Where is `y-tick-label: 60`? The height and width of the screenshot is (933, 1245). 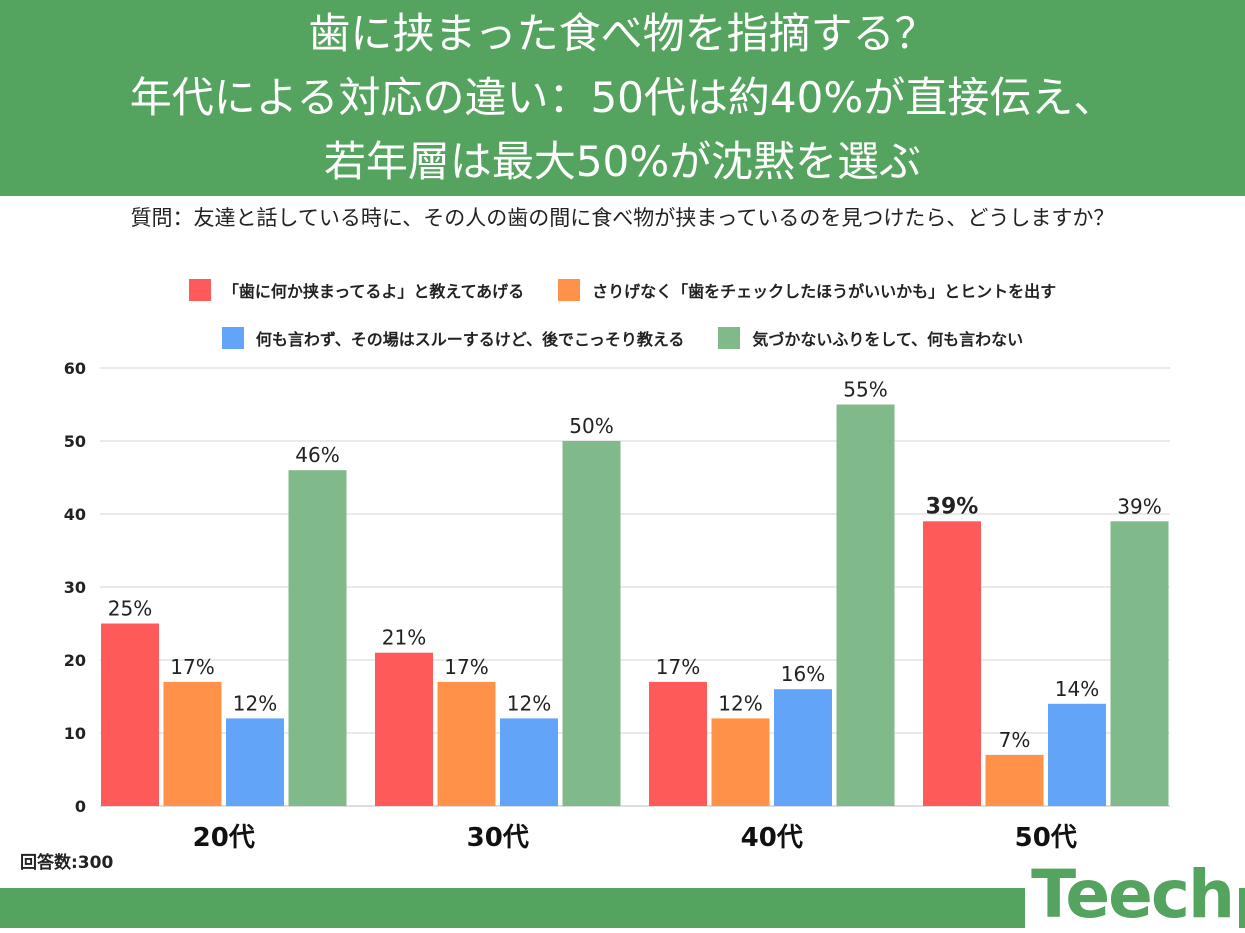
y-tick-label: 60 is located at coordinates (75, 368).